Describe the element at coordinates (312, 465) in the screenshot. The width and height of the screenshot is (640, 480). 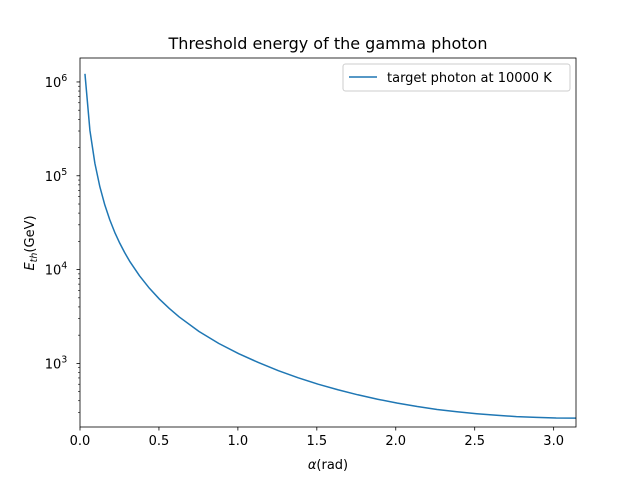
I see `x-axis-label-symbol: α` at that location.